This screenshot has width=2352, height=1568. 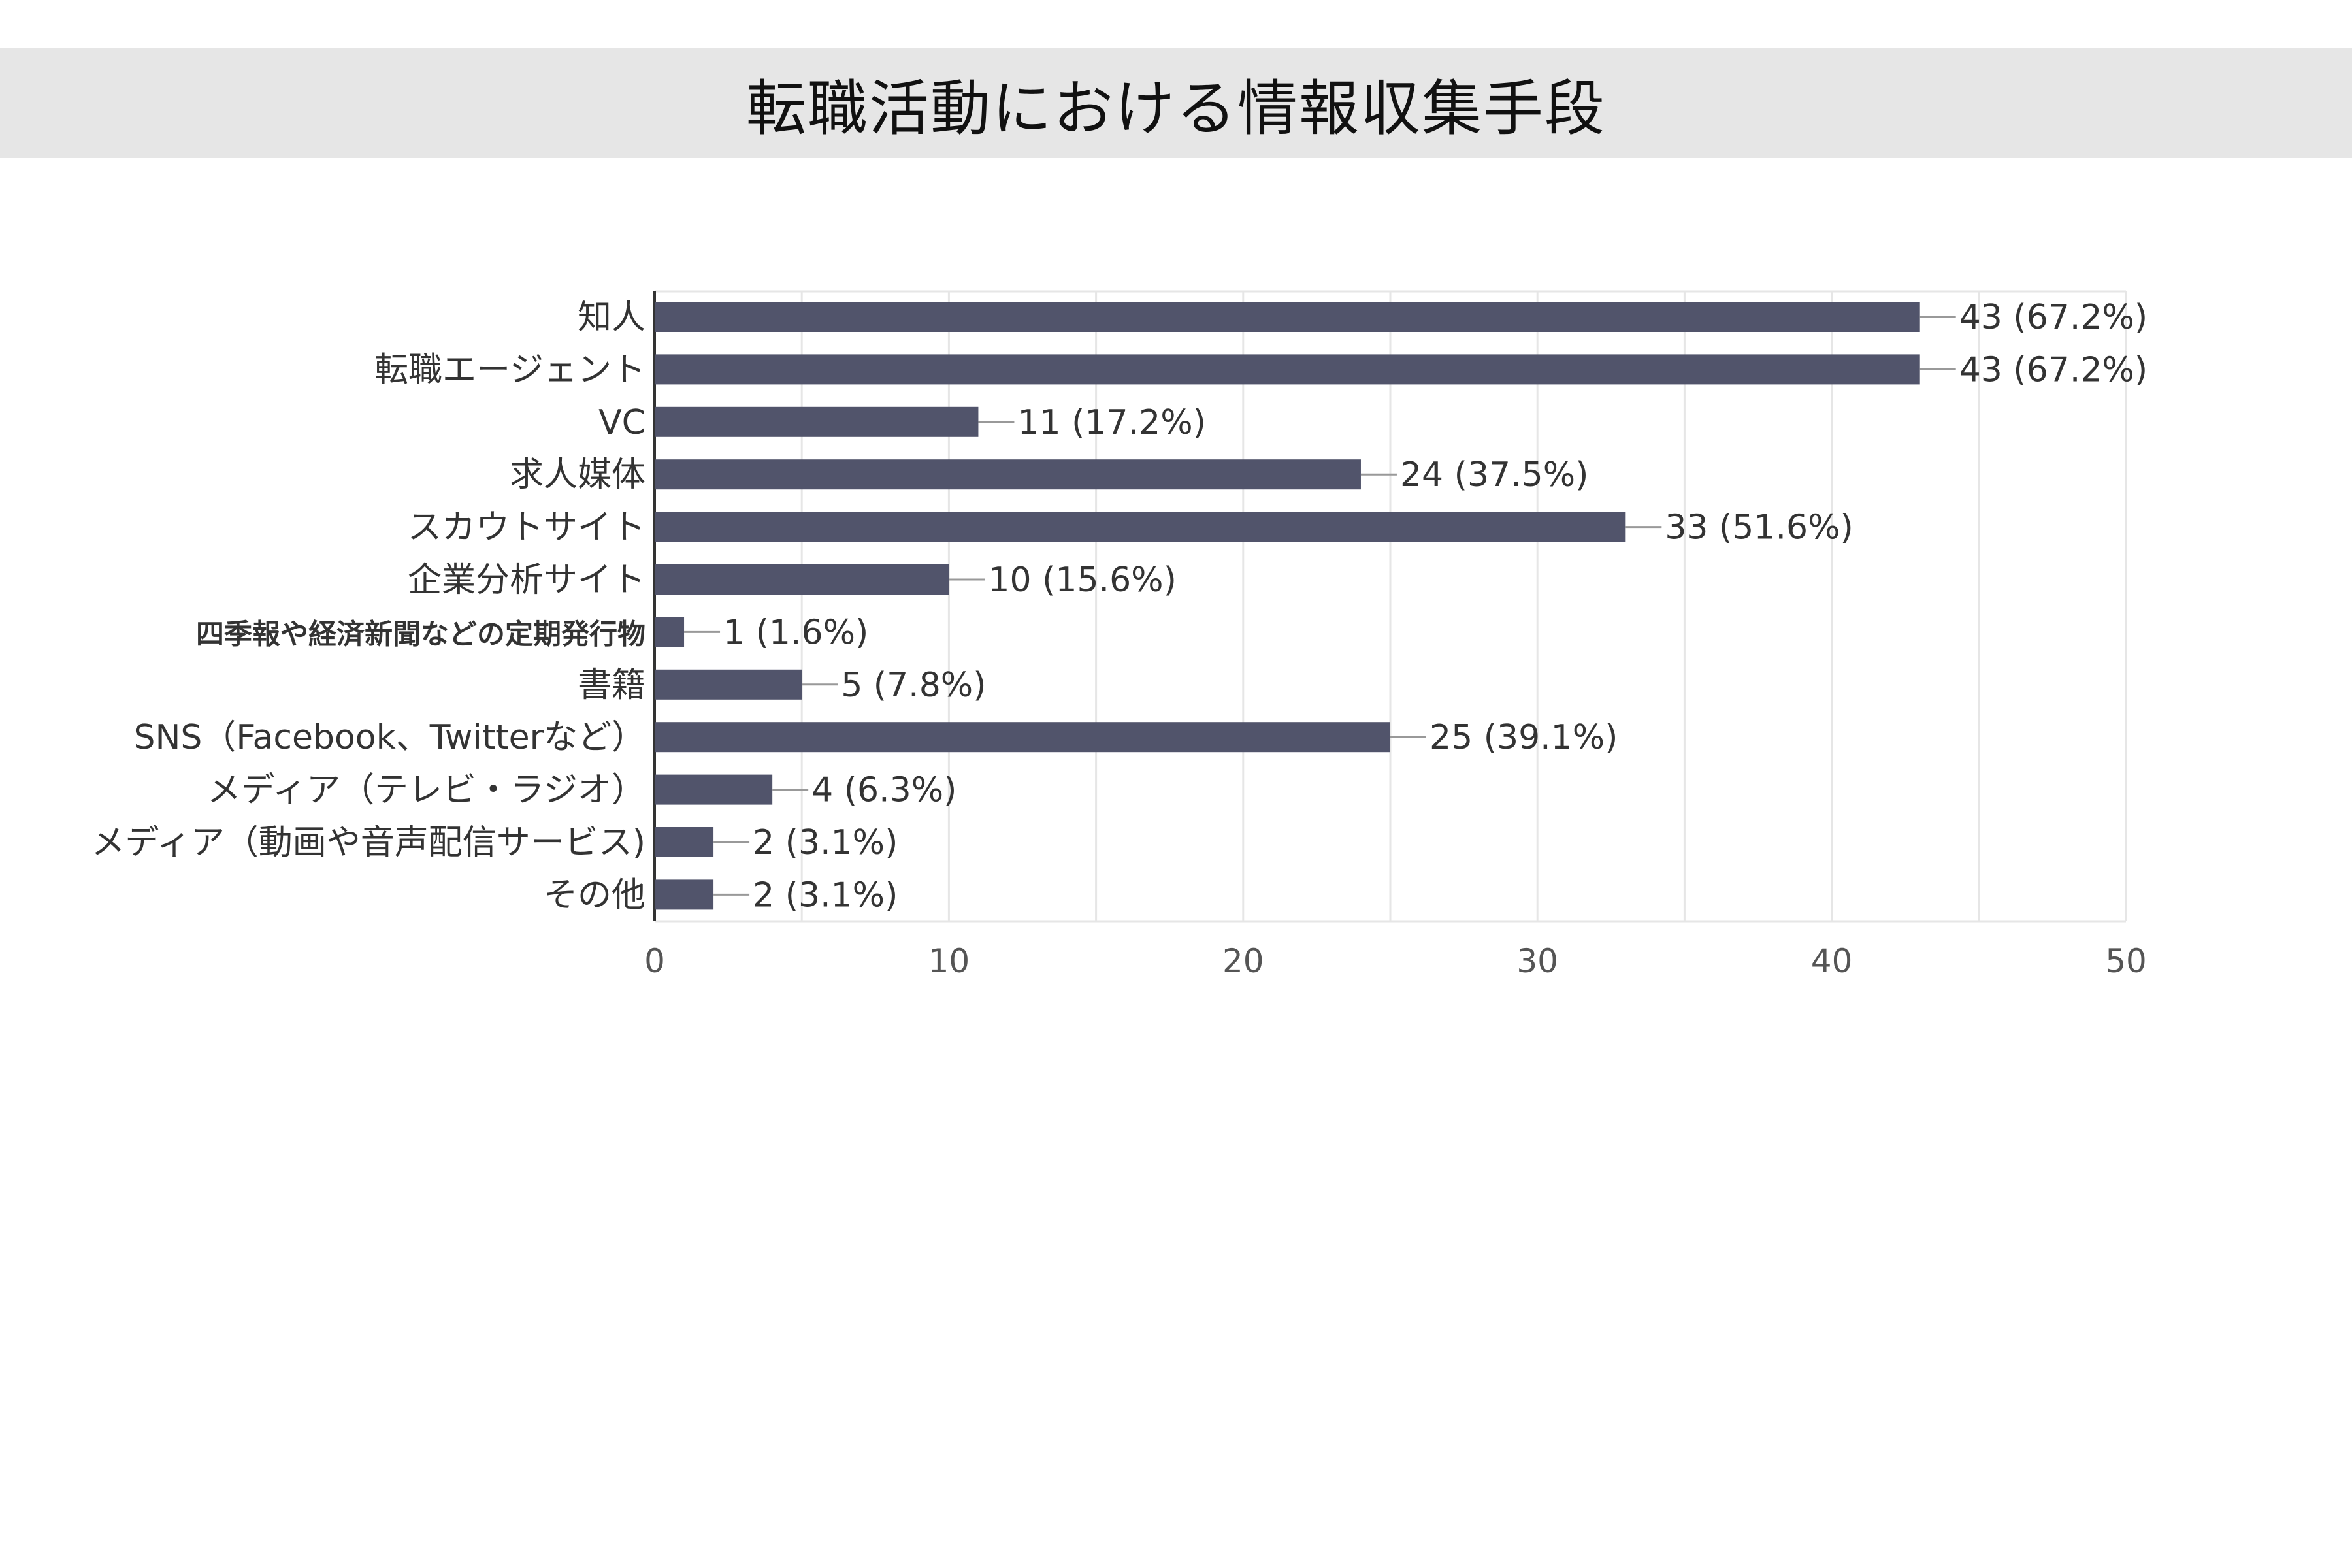 What do you see at coordinates (389, 737) in the screenshot?
I see `category-label: SNS（Facebook、Twitterなど）` at bounding box center [389, 737].